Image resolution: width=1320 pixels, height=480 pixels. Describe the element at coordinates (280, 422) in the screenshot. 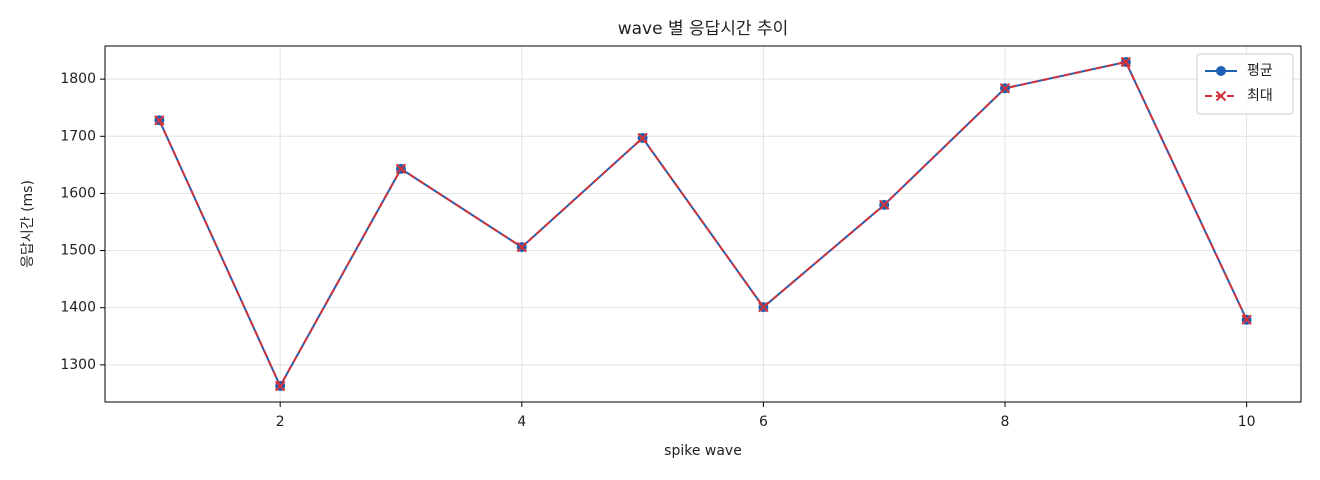

I see `x-tick-label: 2` at that location.